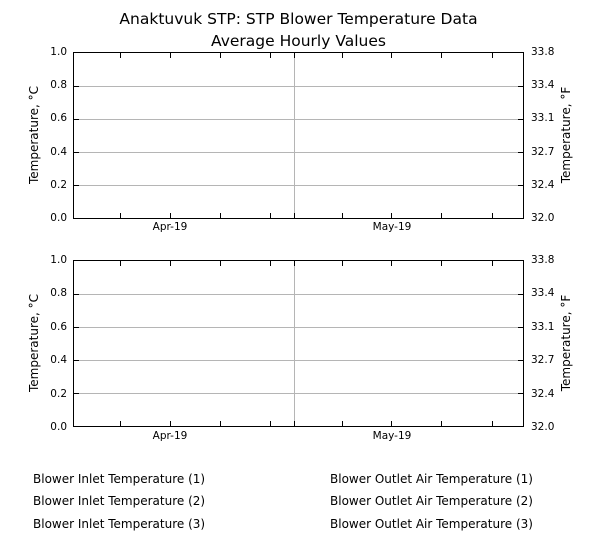 This screenshot has height=550, width=600. I want to click on legend-entry-outlet-1: Blower Outlet Air Temperature (1), so click(431, 479).